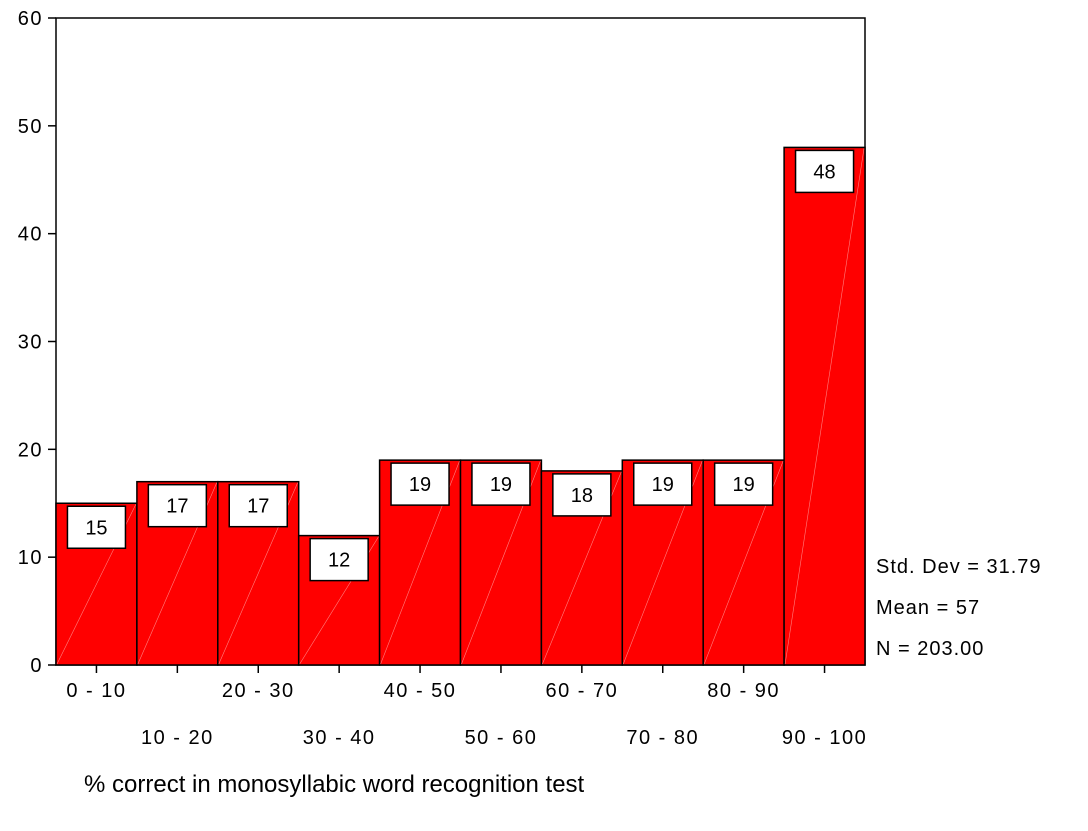  Describe the element at coordinates (30, 450) in the screenshot. I see `y-tick-label-20: 20` at that location.